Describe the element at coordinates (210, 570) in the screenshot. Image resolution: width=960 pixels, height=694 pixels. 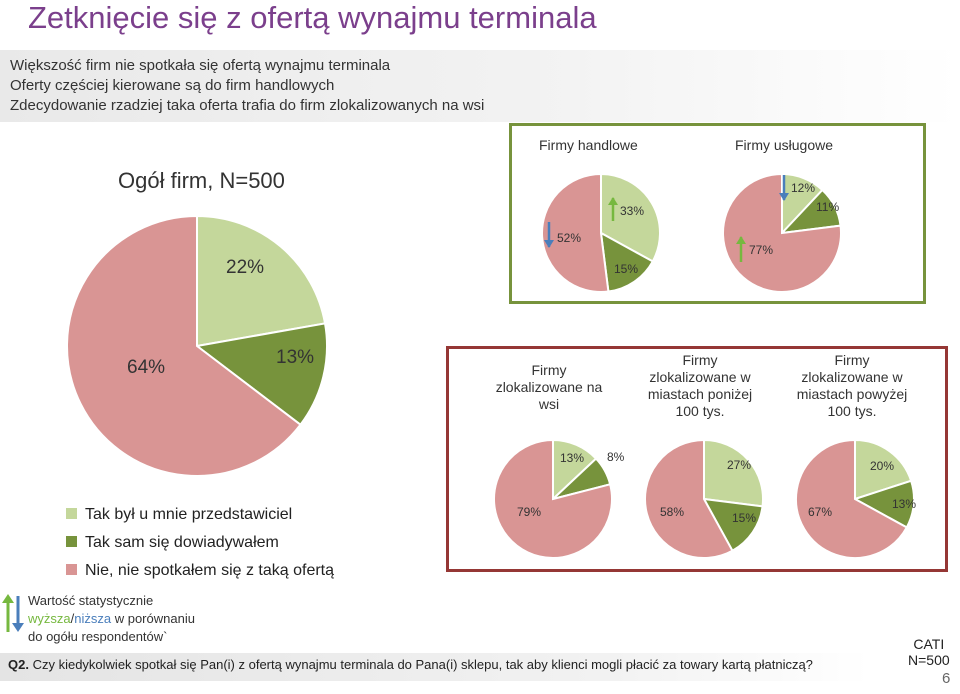
I see `legend-label: Nie, nie spotkałem się z taką ofertą` at that location.